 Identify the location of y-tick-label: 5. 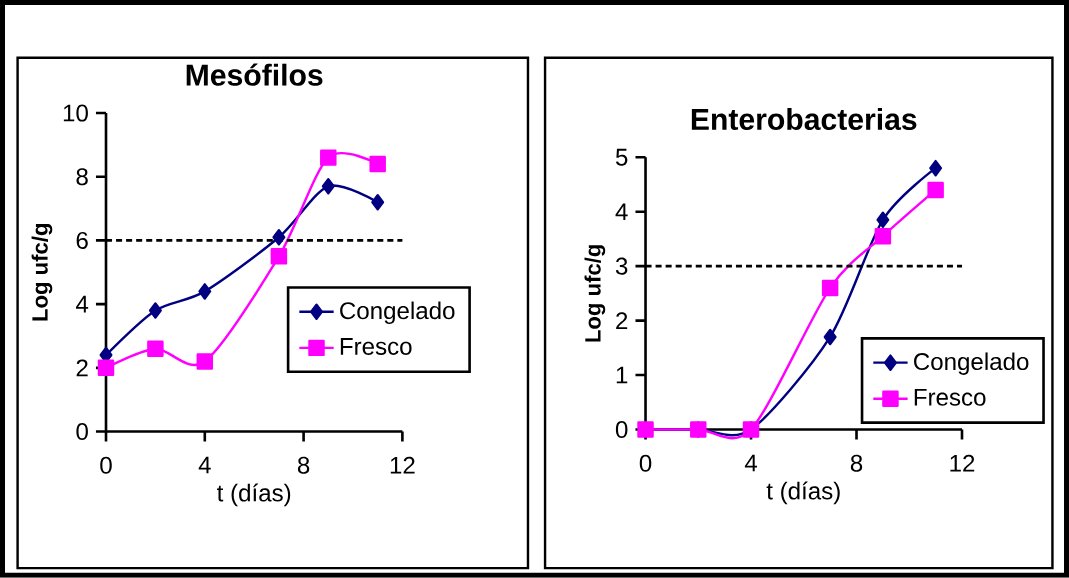
(621, 157).